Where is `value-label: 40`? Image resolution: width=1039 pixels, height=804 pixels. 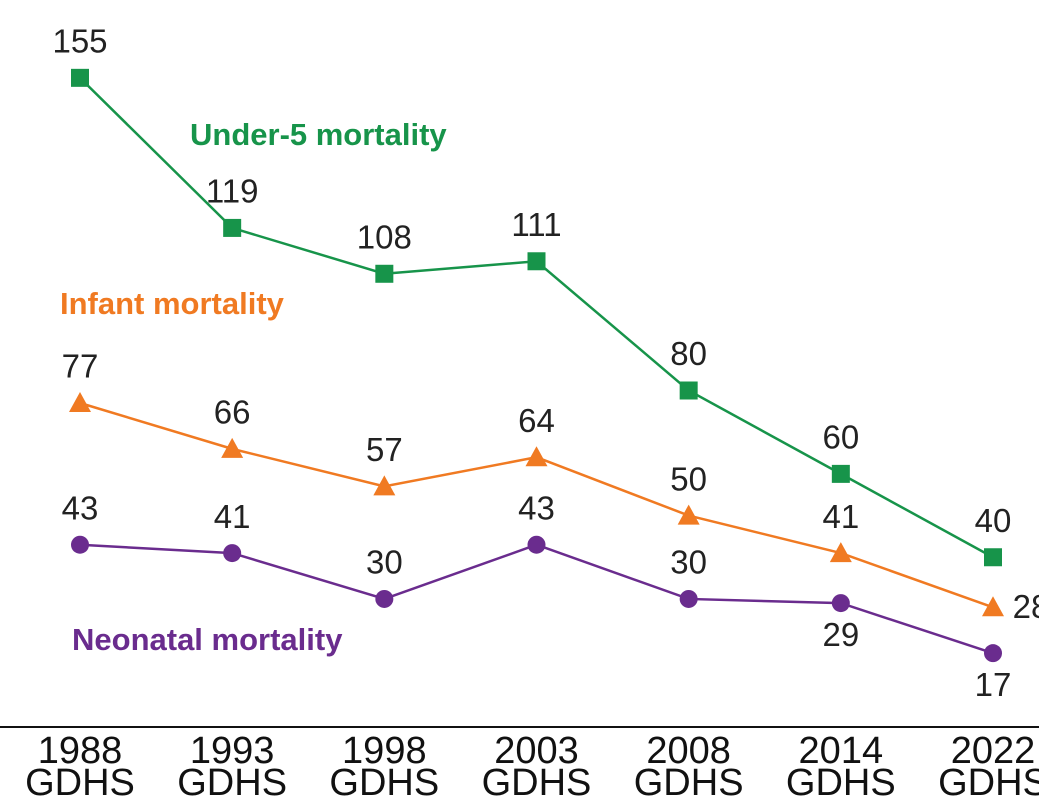
value-label: 40 is located at coordinates (993, 520).